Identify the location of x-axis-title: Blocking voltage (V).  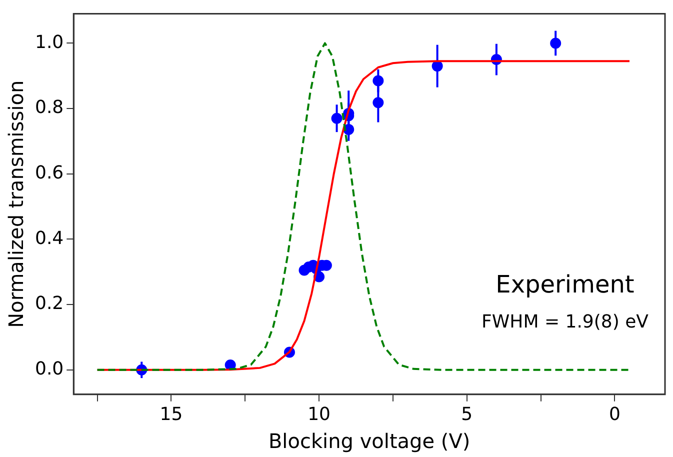
(369, 441).